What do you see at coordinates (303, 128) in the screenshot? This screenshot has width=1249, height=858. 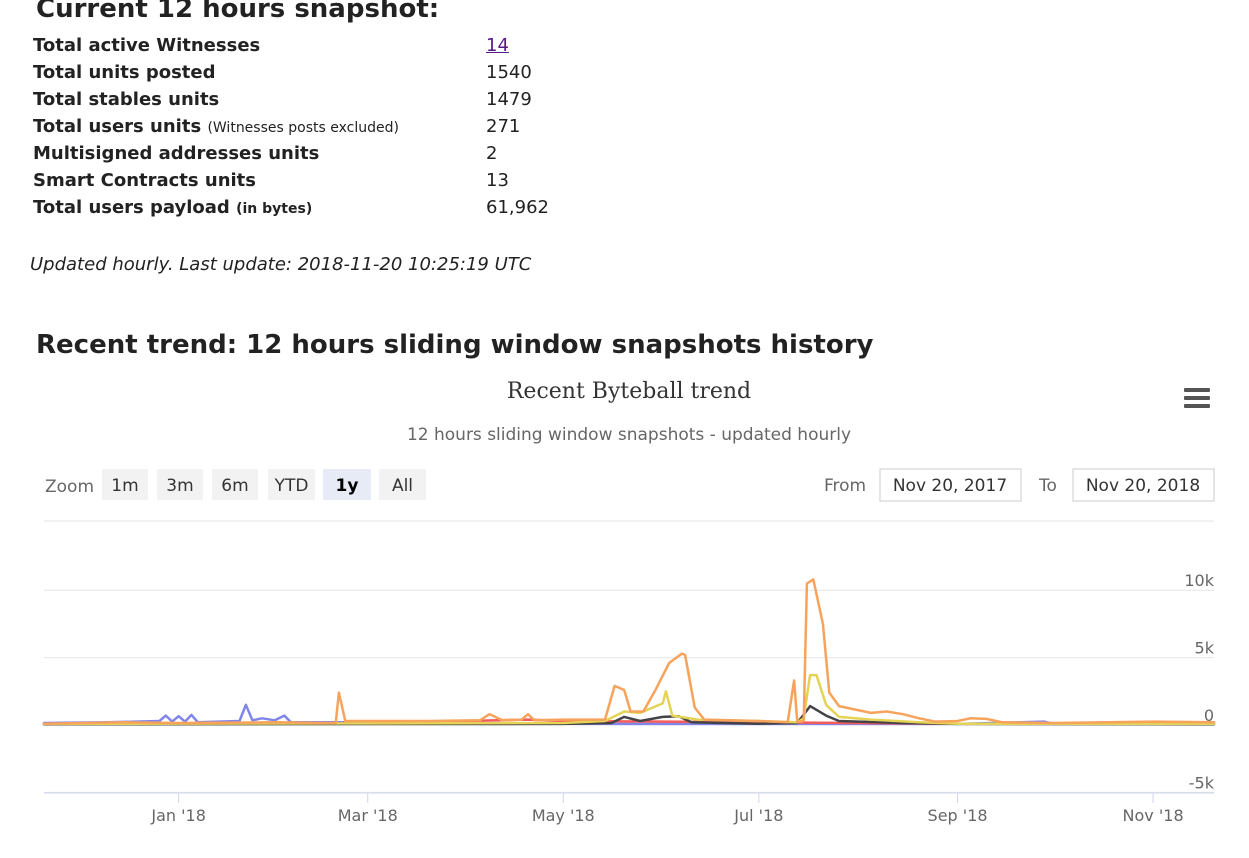 I see `stat-note: (Witnesses posts excluded)` at bounding box center [303, 128].